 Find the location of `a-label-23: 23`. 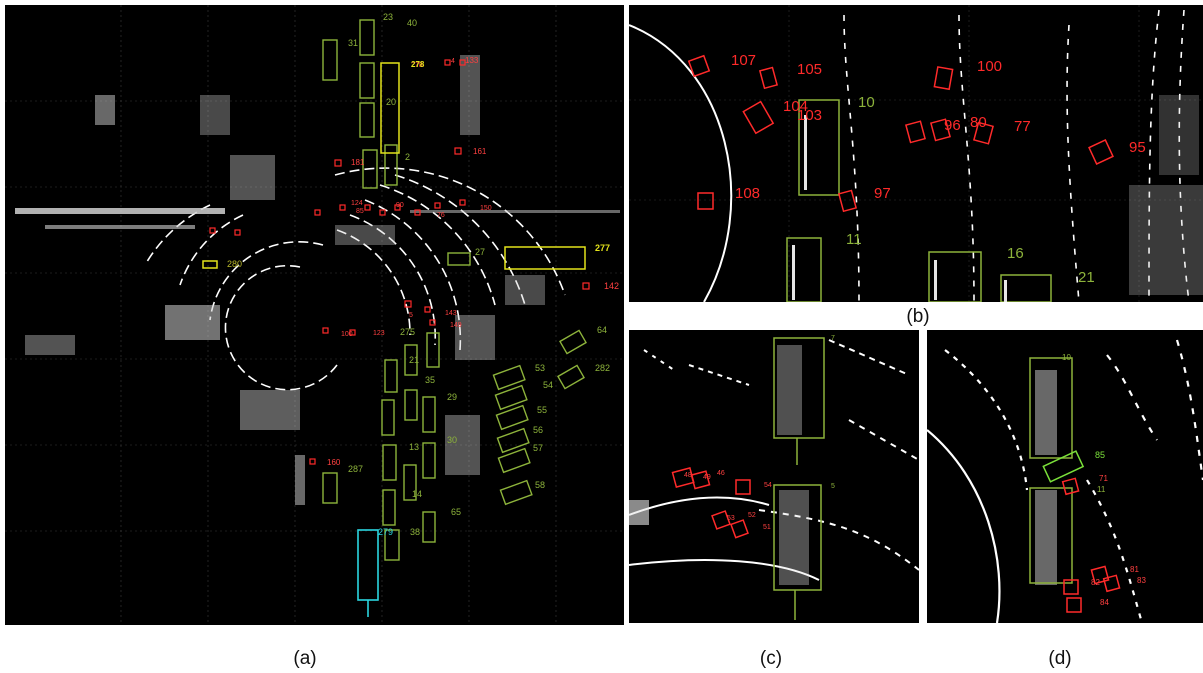

a-label-23: 23 is located at coordinates (388, 17).